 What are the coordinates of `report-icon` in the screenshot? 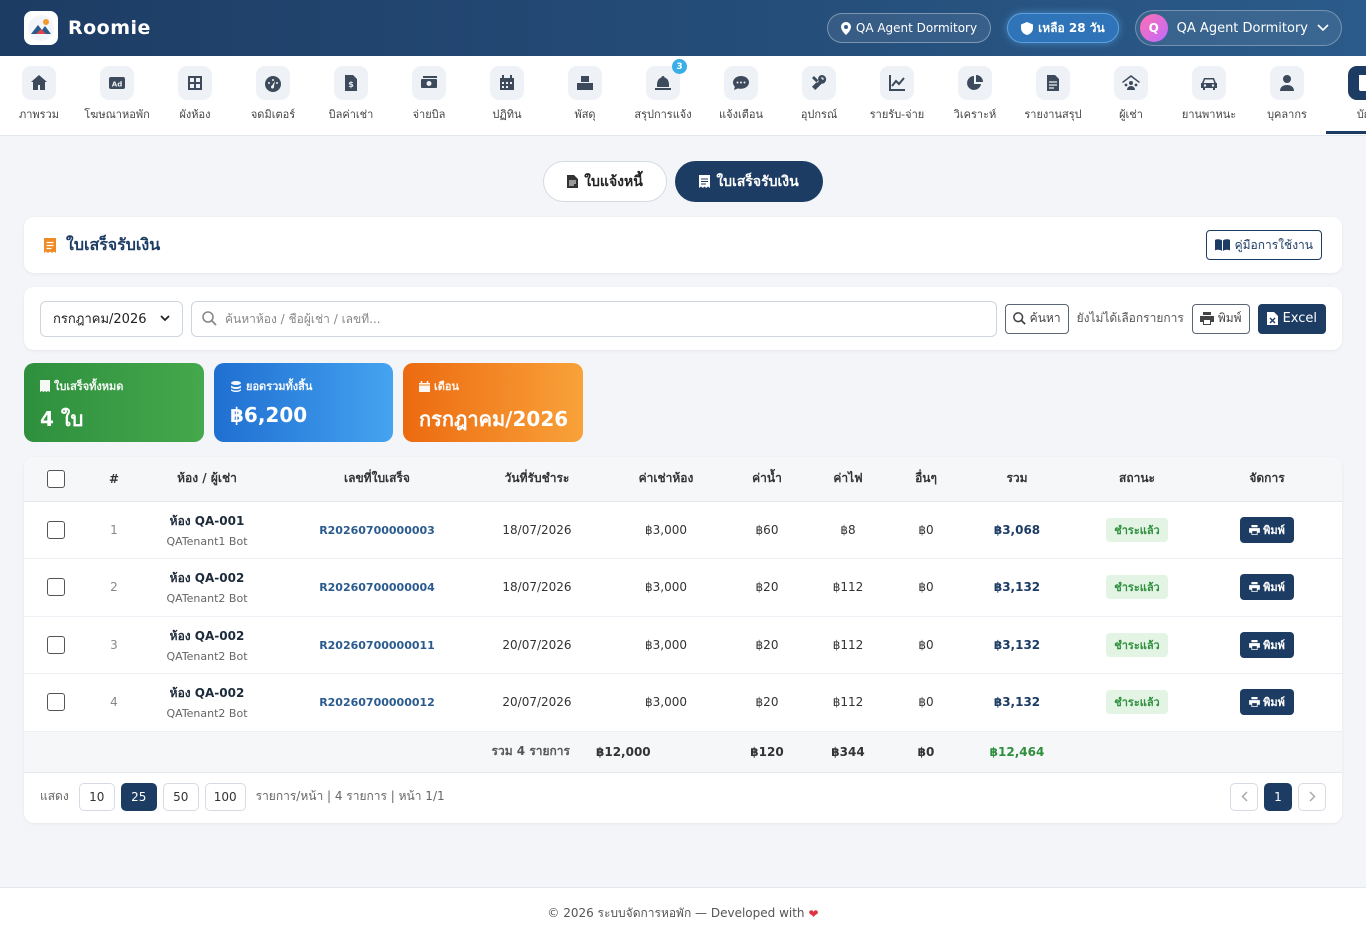 It's located at (1053, 83).